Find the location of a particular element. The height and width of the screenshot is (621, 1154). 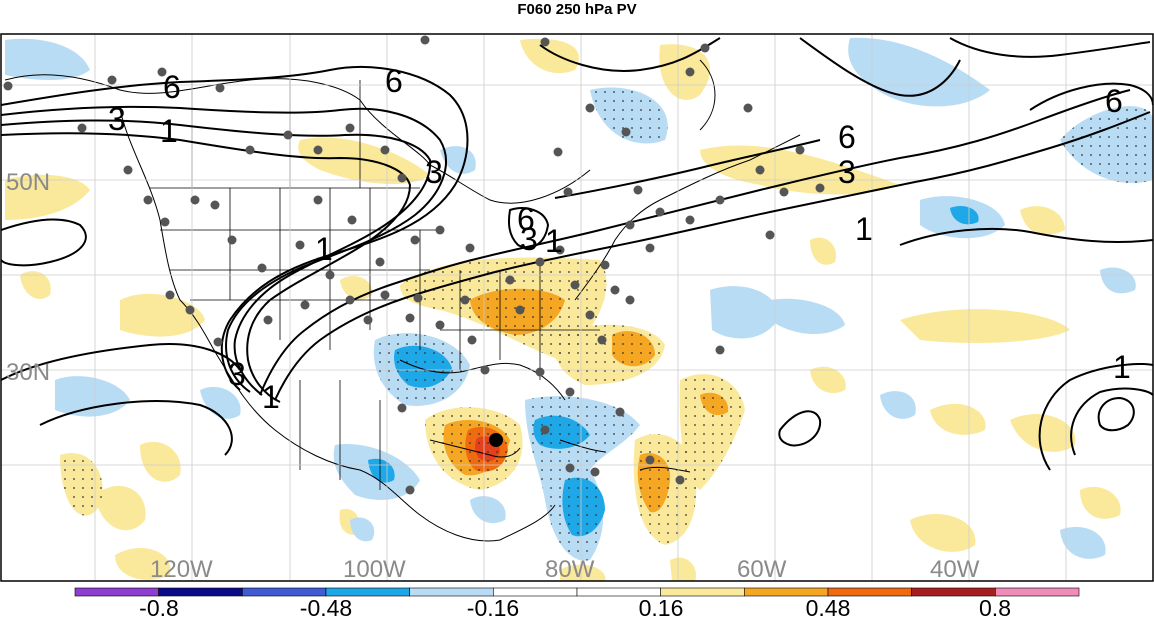

colorbar-label: -0.8 is located at coordinates (159, 608).